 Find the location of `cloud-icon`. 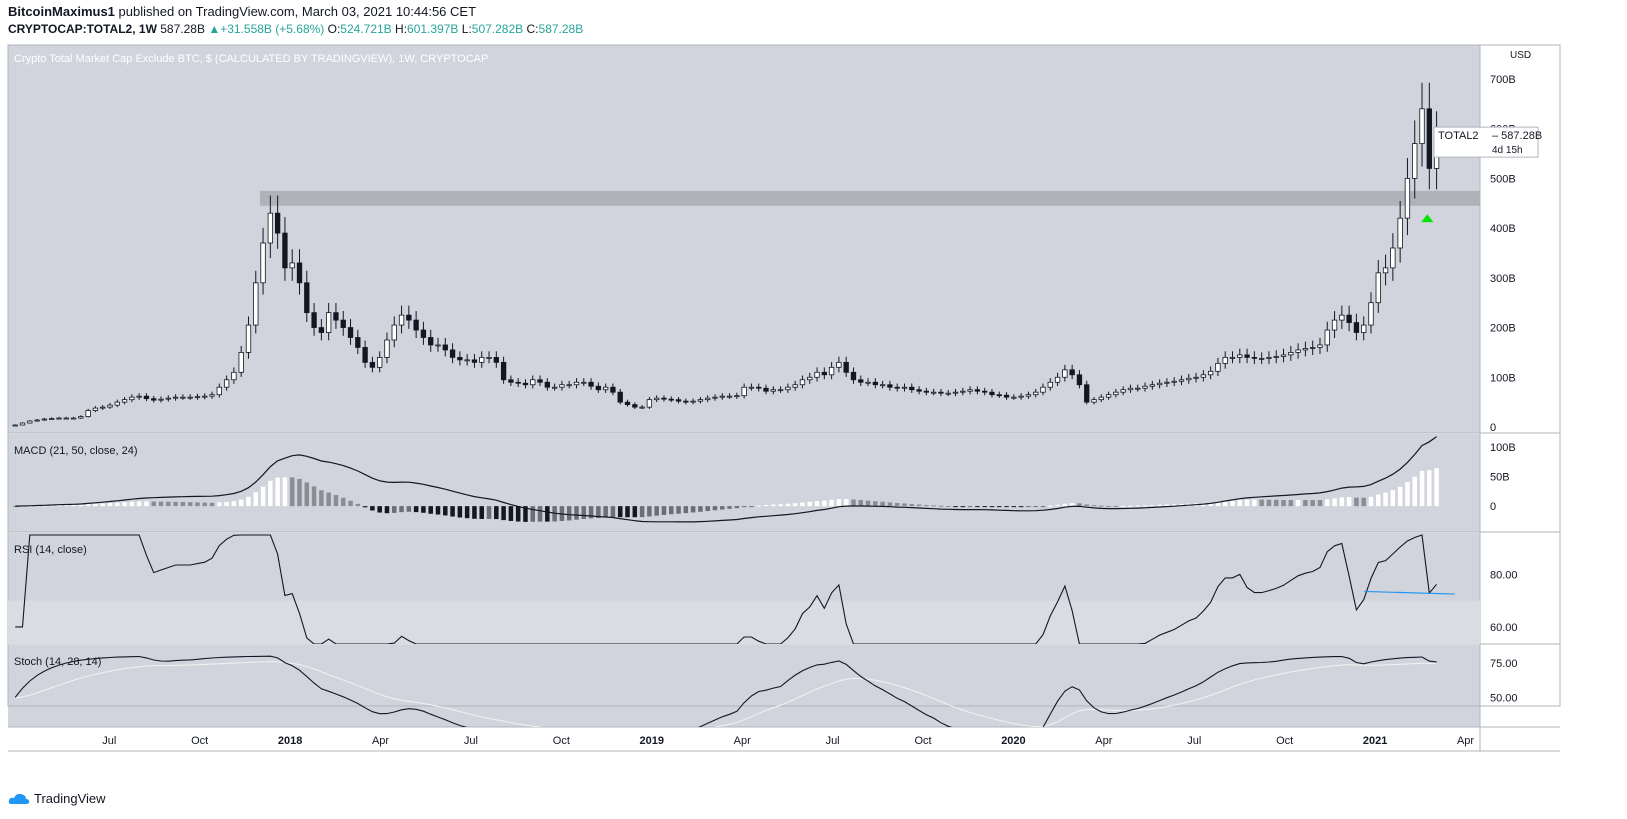

cloud-icon is located at coordinates (19, 798).